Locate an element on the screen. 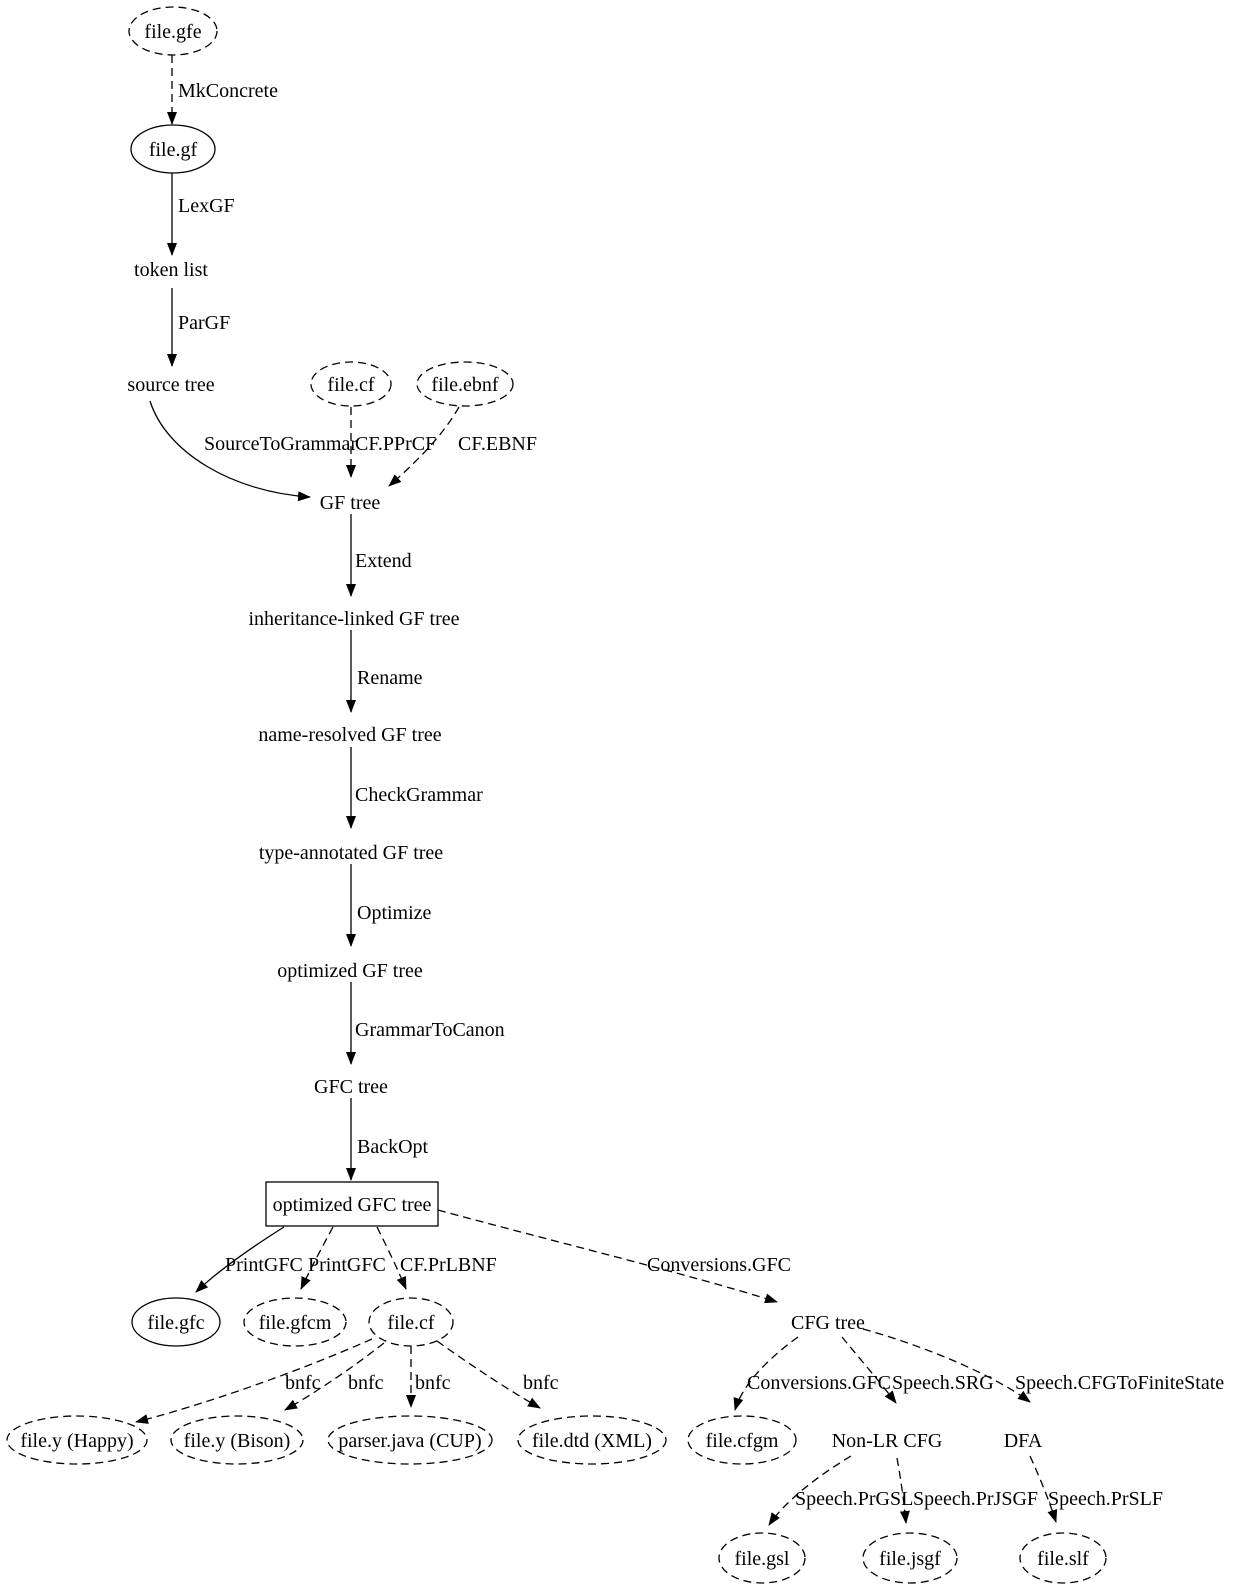  edge-speech-srg is located at coordinates (869, 1370).